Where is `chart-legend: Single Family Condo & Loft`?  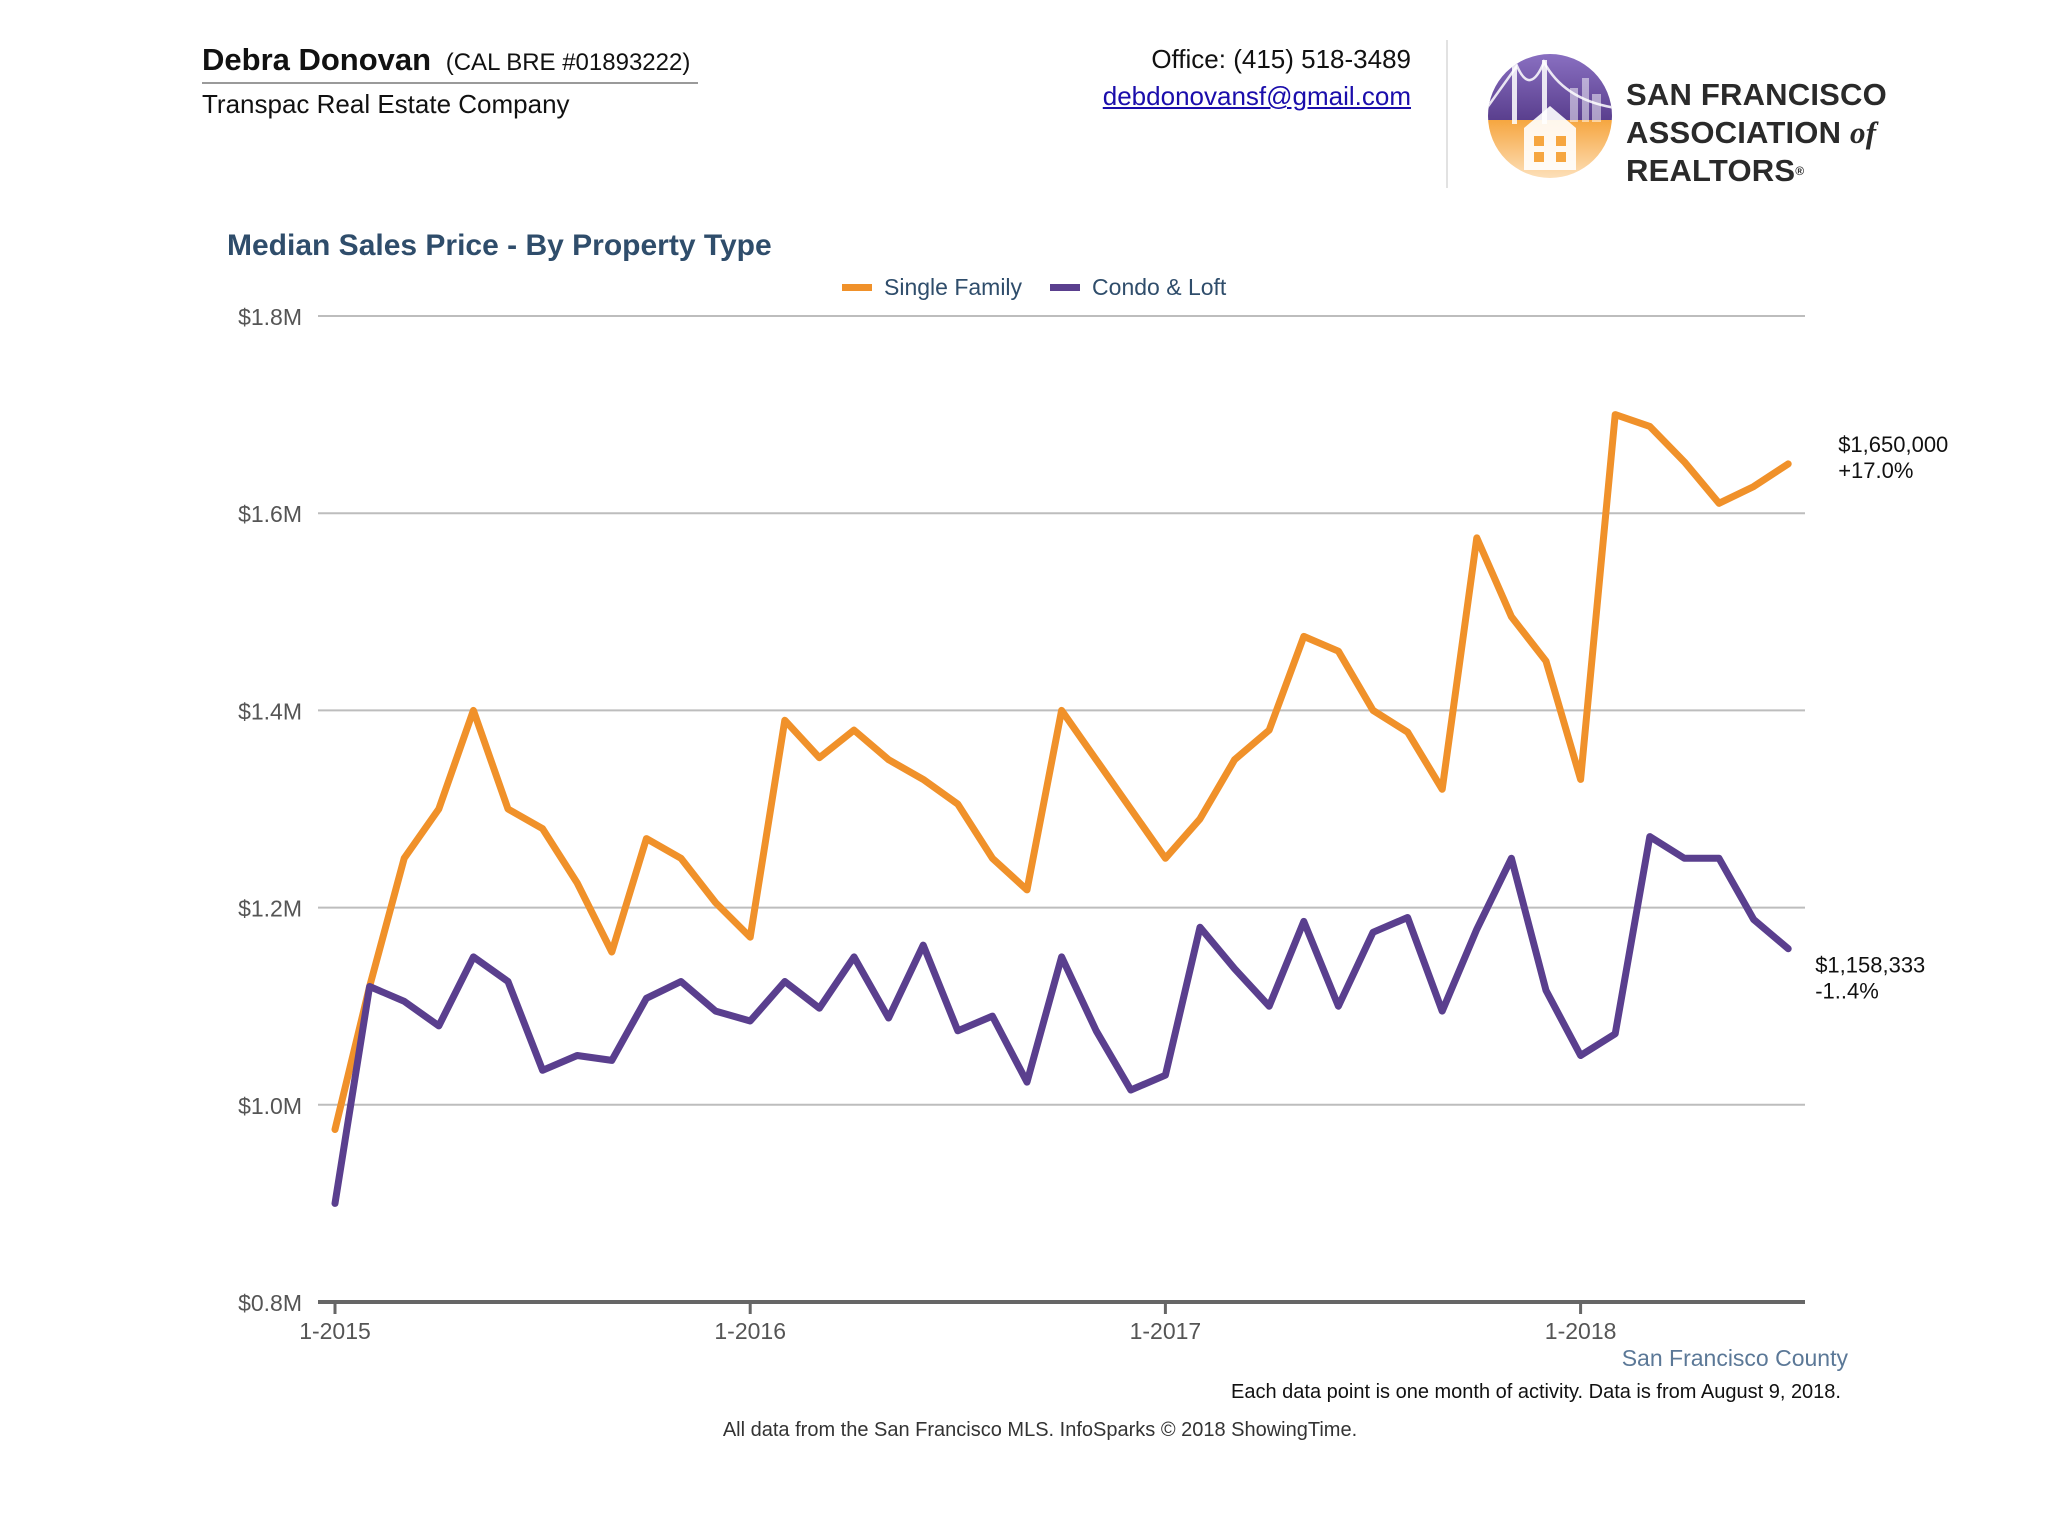
chart-legend: Single Family Condo & Loft is located at coordinates (1048, 287).